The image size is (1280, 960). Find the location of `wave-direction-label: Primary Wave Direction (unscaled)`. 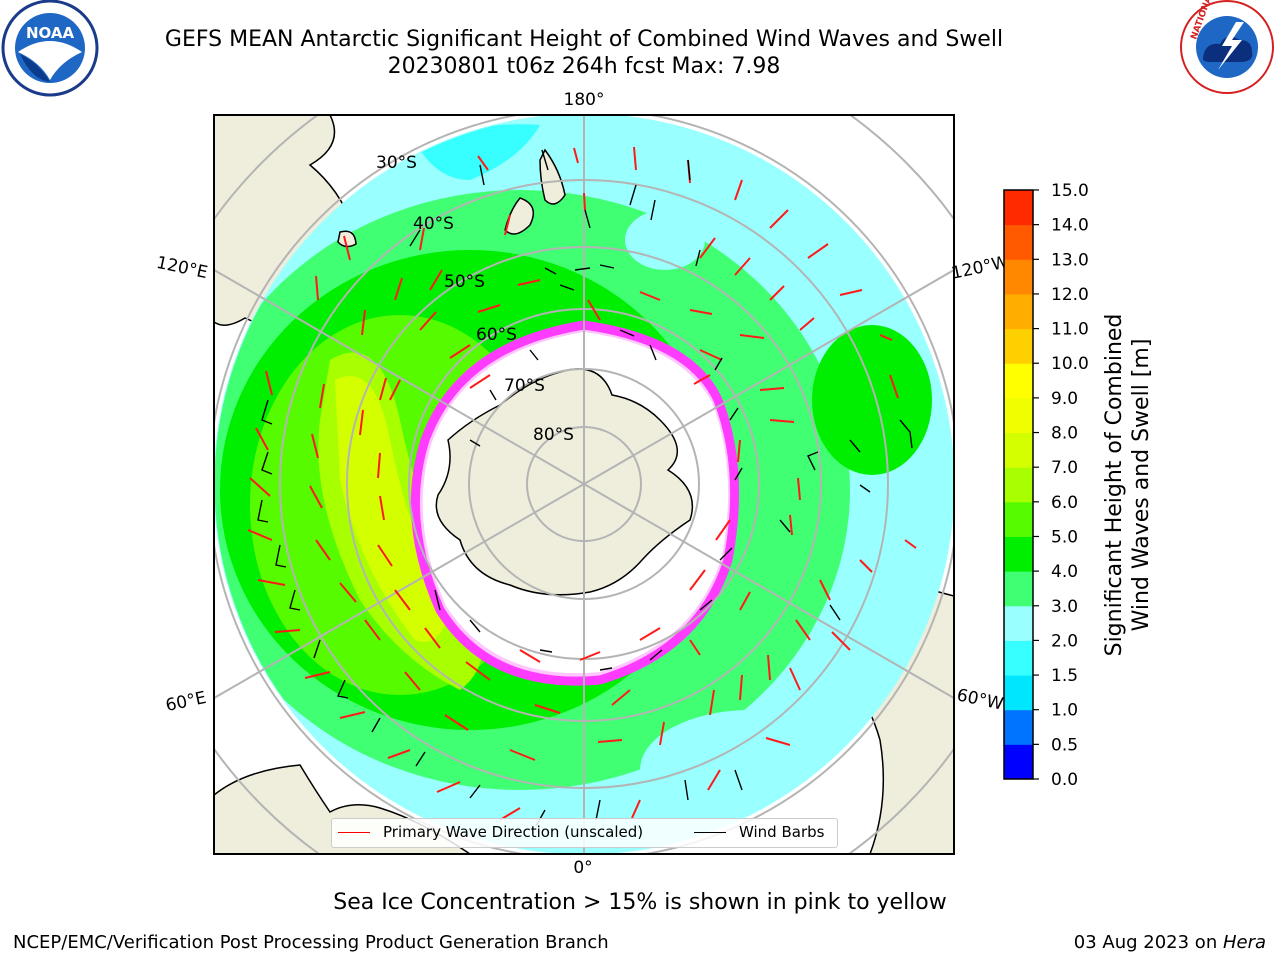

wave-direction-label: Primary Wave Direction (unscaled) is located at coordinates (513, 832).